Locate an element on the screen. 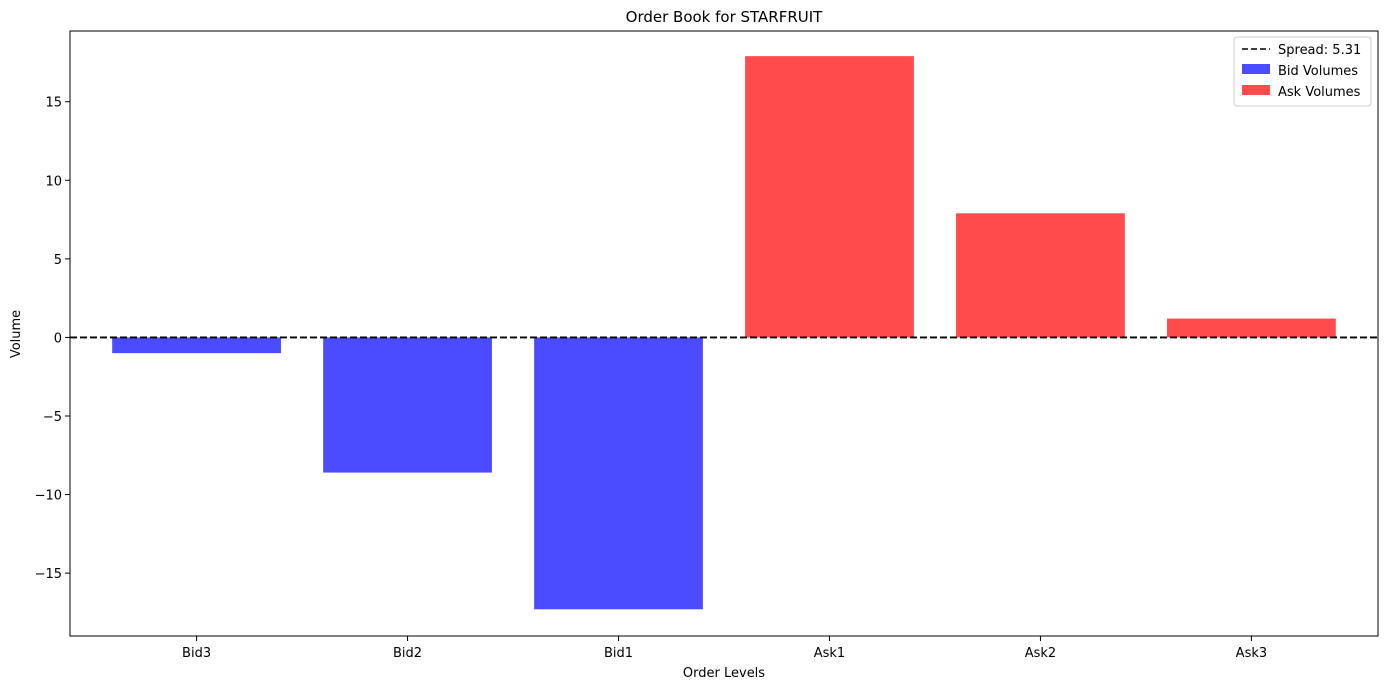 The height and width of the screenshot is (690, 1389). y-axis-label: Volume is located at coordinates (16, 334).